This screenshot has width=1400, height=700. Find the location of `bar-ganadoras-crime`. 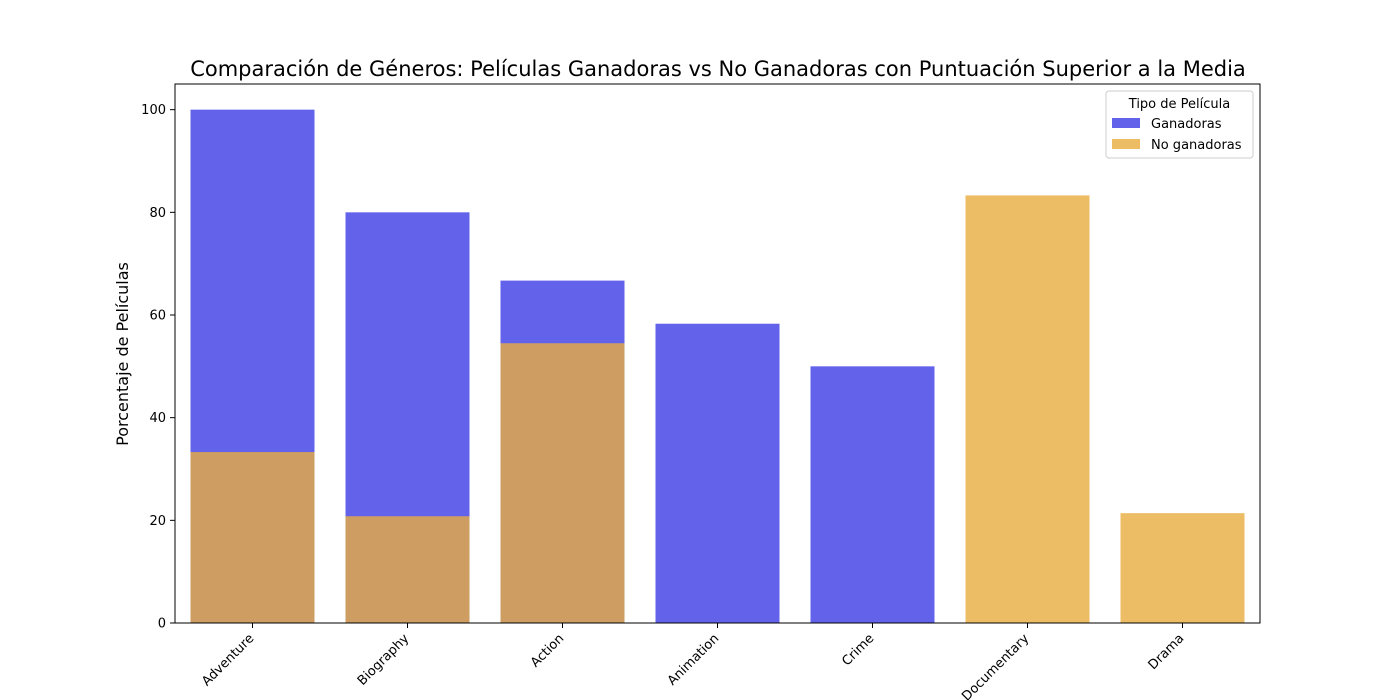

bar-ganadoras-crime is located at coordinates (872, 494).